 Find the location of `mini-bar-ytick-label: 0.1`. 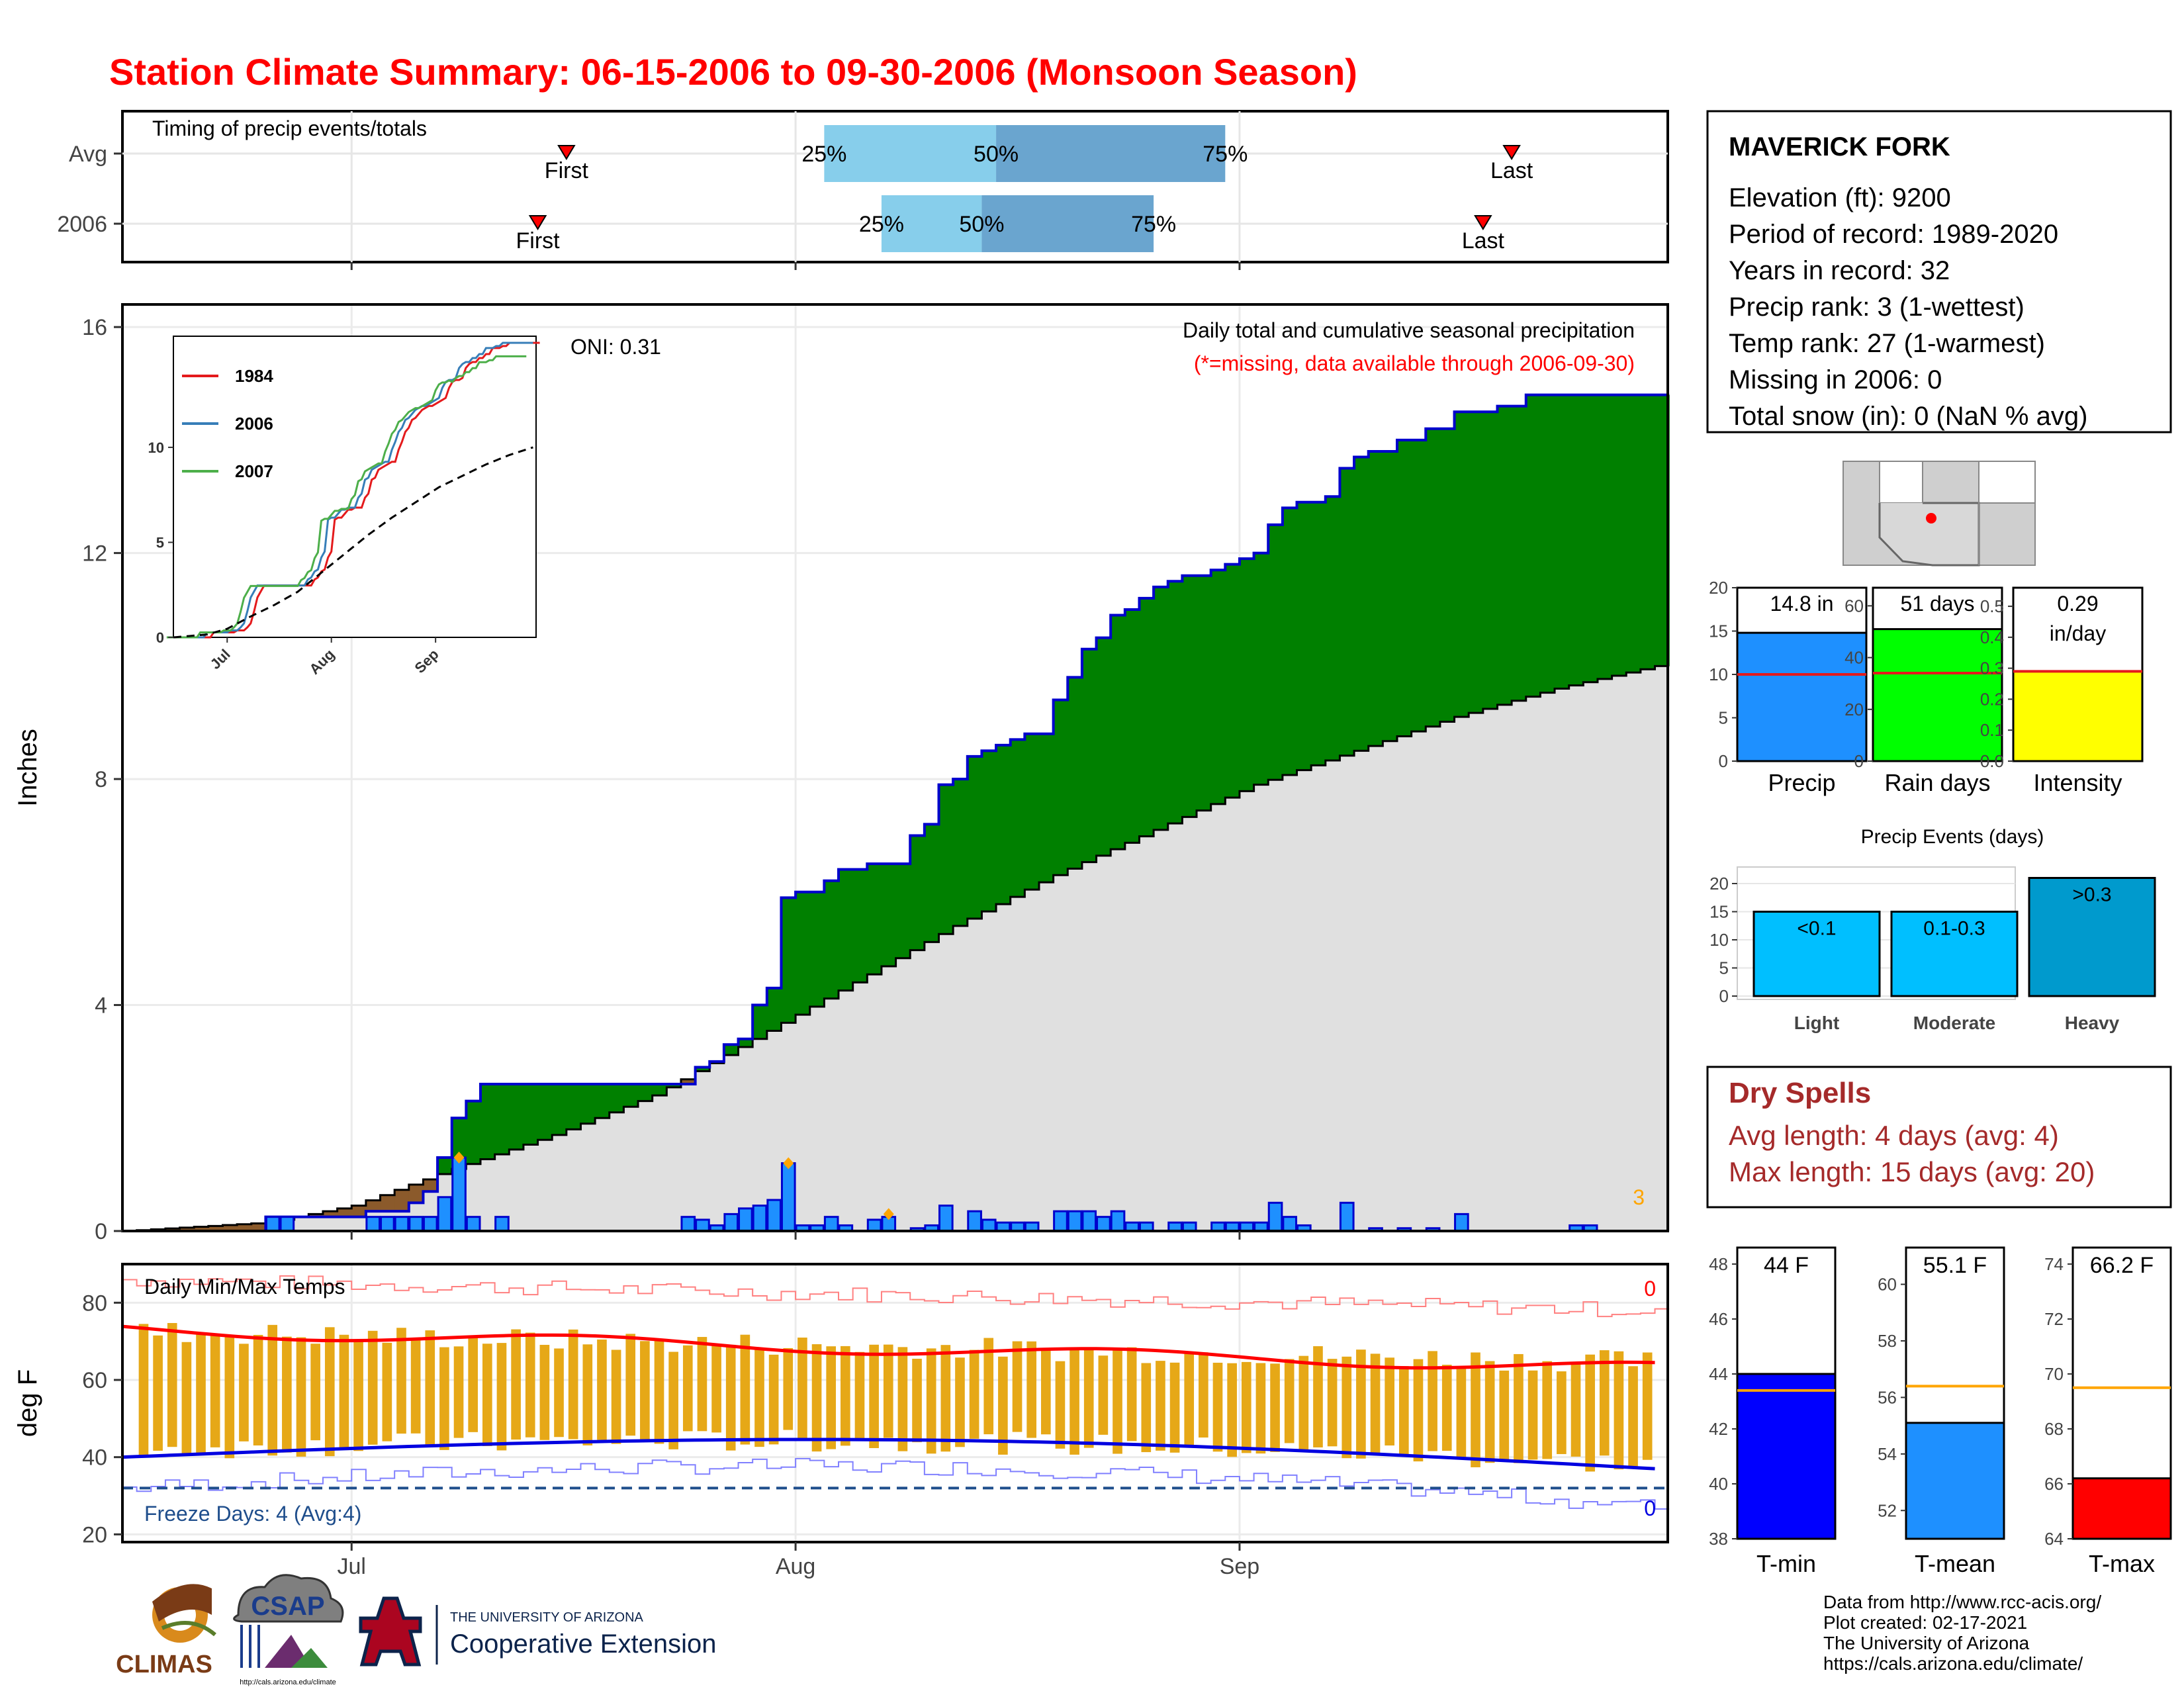

mini-bar-ytick-label: 0.1 is located at coordinates (1992, 730).